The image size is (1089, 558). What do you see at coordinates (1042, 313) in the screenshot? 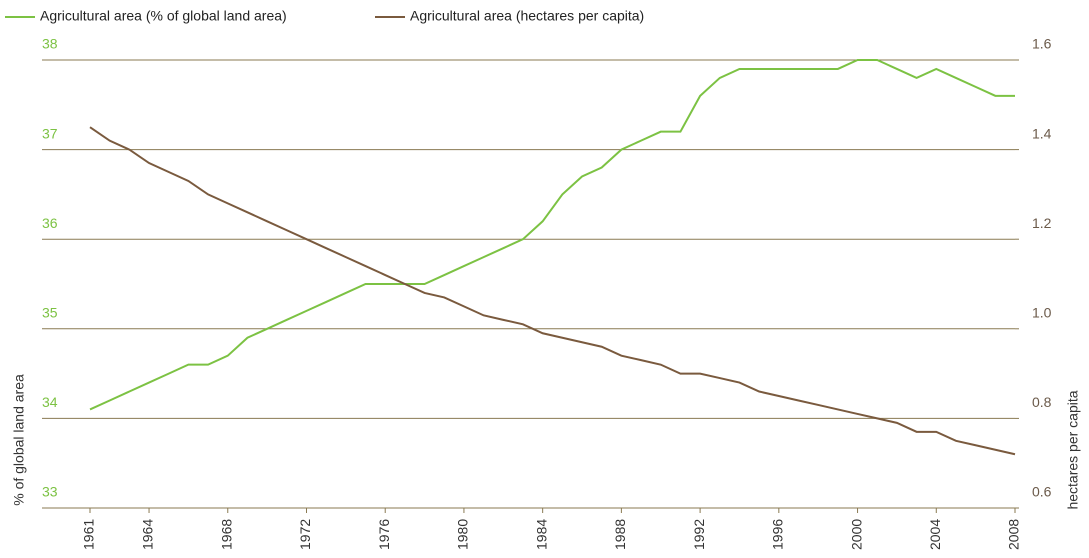
I see `y2-tick-label: 1.0` at bounding box center [1042, 313].